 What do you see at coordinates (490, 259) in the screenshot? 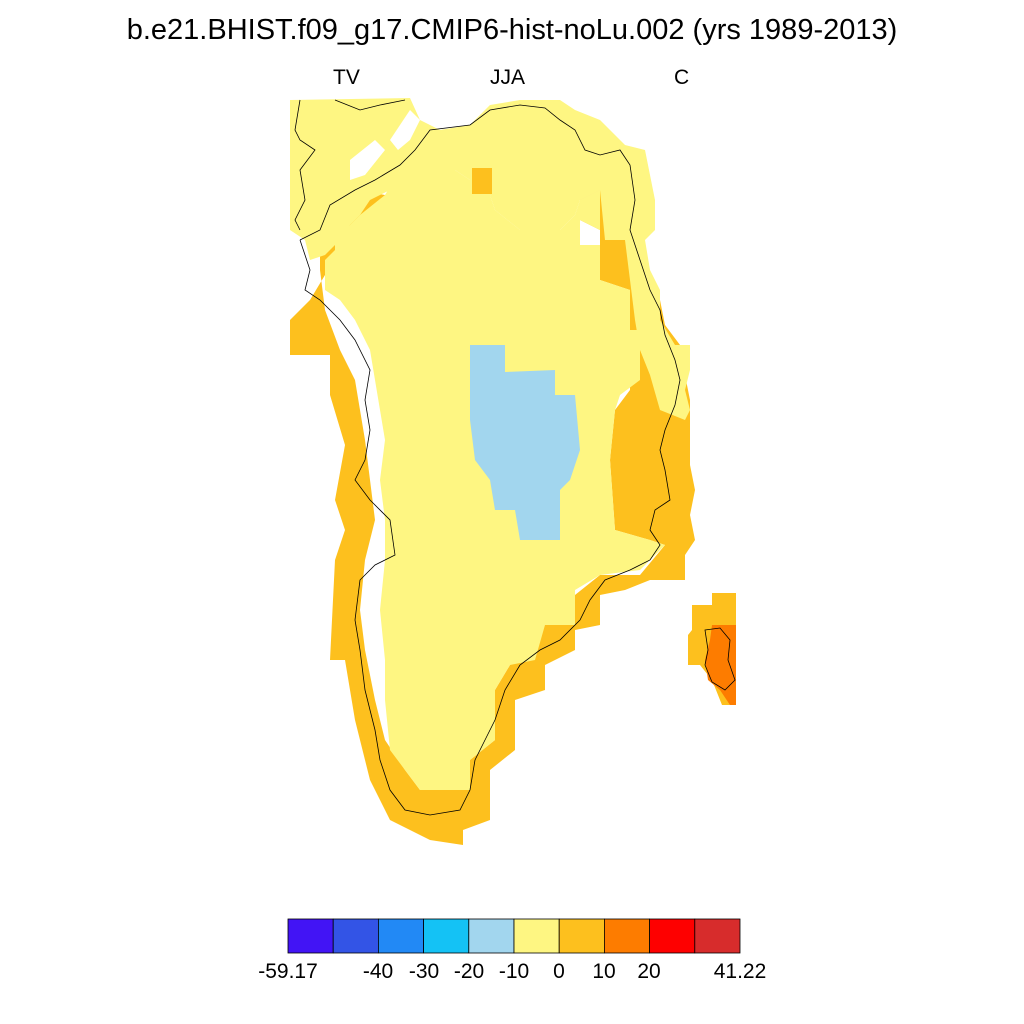
I see `northern-land-region` at bounding box center [490, 259].